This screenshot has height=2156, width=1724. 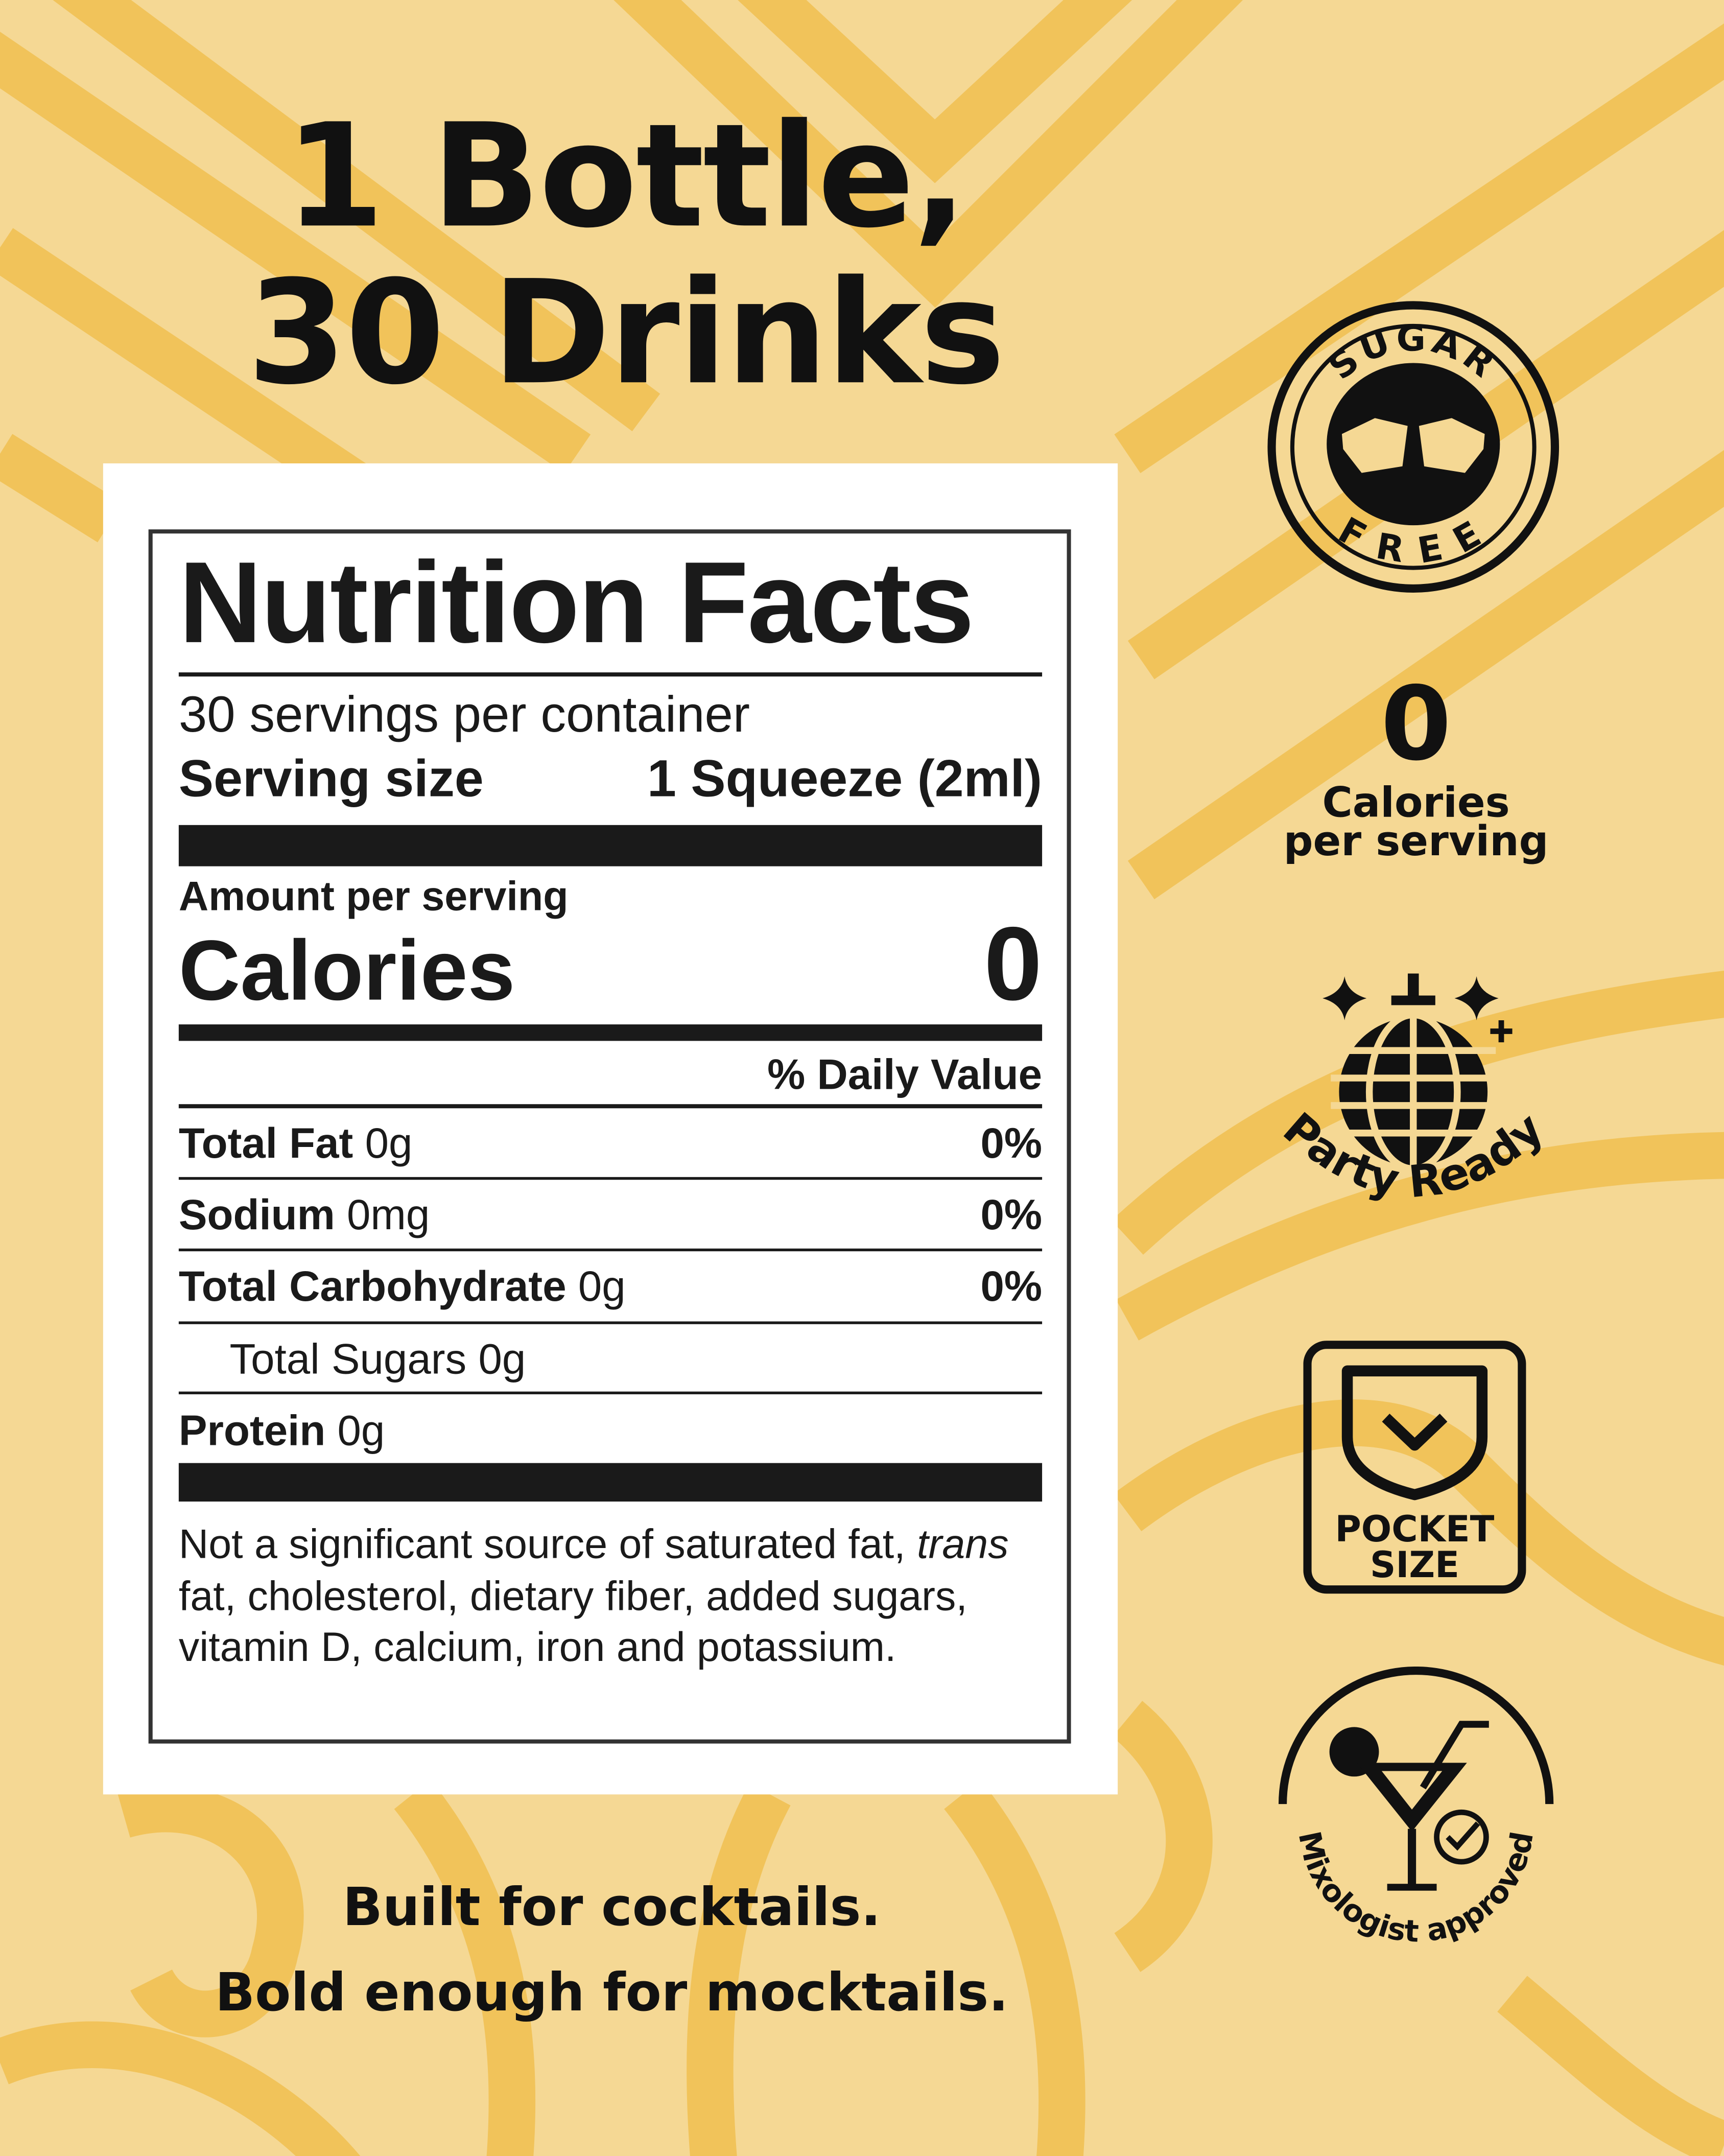 What do you see at coordinates (905, 1074) in the screenshot?
I see `daily-value-header-text: % Daily Value` at bounding box center [905, 1074].